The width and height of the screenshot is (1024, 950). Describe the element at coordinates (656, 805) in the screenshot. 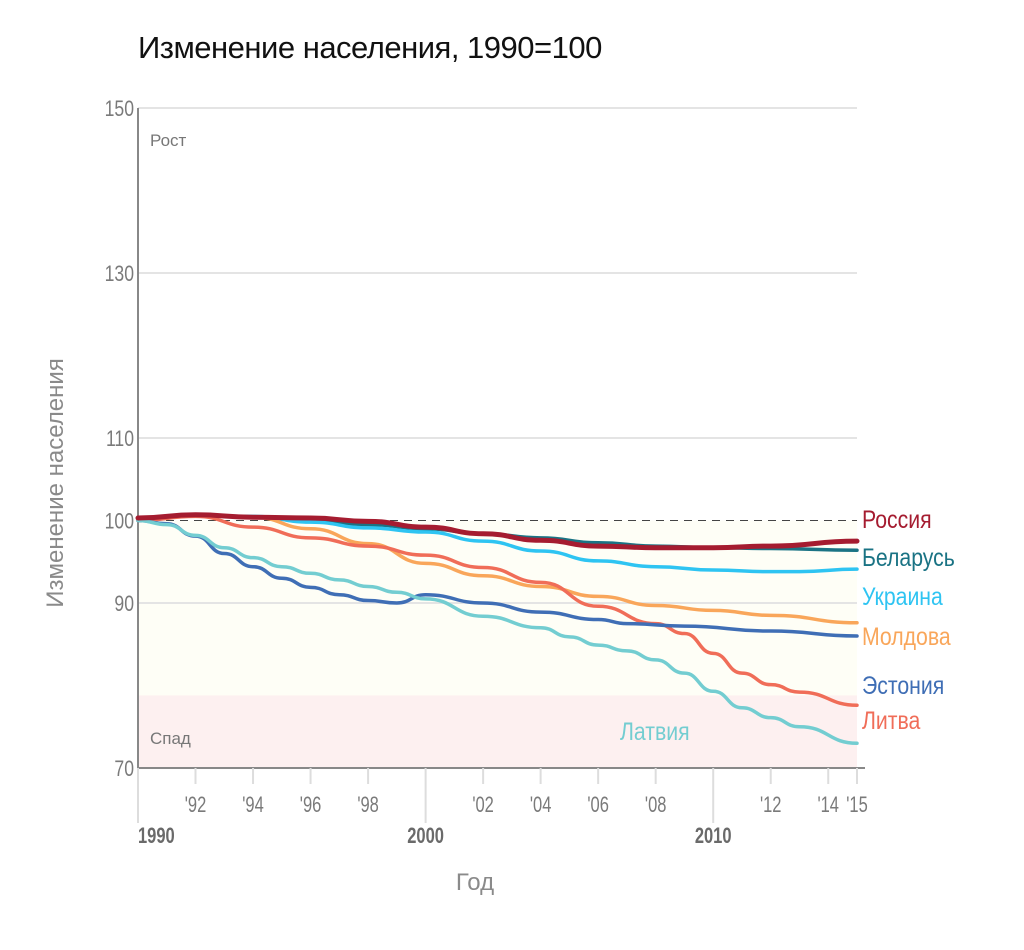

I see `x-tick-label-2008: '08` at that location.